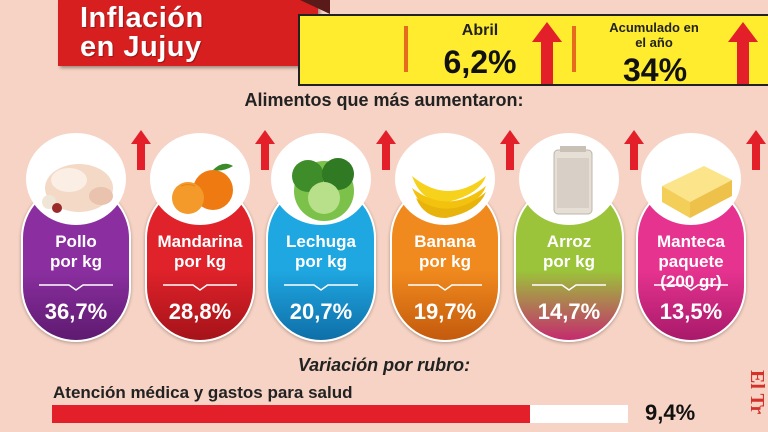  I want to click on title-line-1: Inflación, so click(142, 18).